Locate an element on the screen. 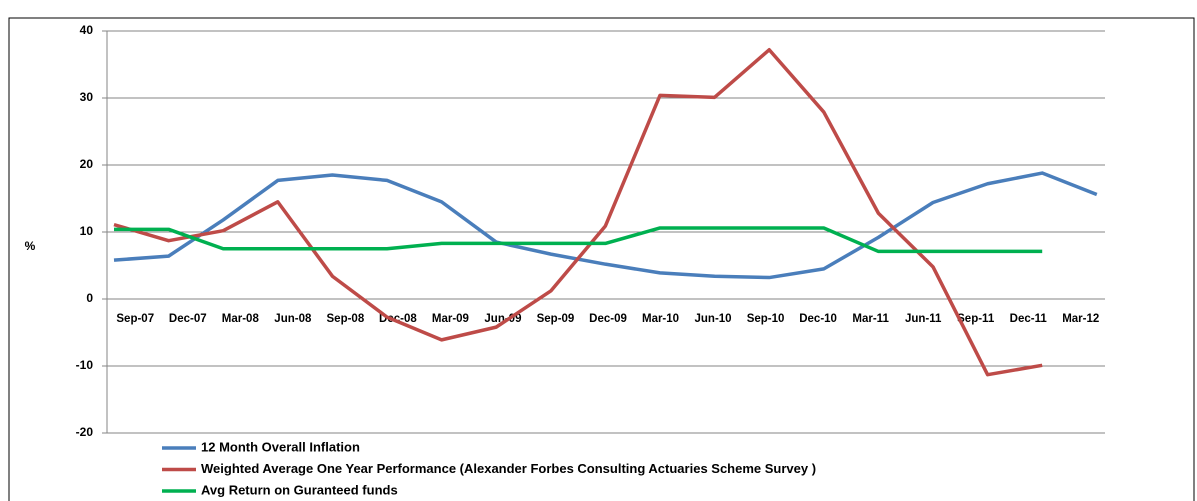 The image size is (1197, 501). x-tick-label: Mar-10 is located at coordinates (660, 319).